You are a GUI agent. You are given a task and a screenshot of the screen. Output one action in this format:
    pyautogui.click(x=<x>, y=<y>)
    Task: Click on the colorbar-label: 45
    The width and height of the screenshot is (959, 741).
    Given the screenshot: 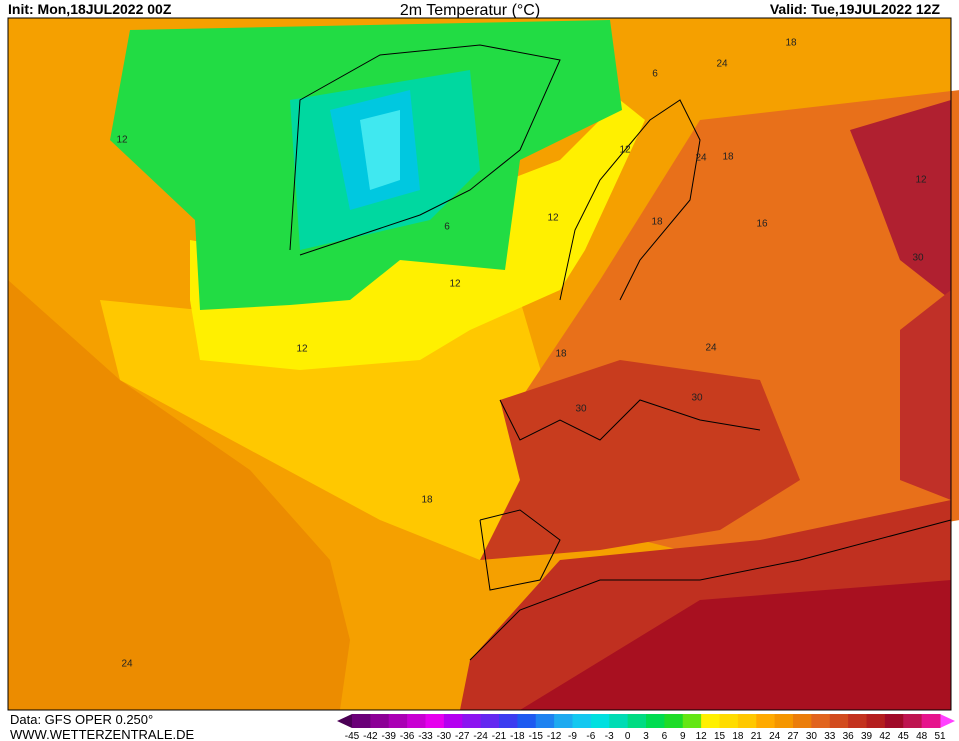 What is the action you would take?
    pyautogui.click(x=904, y=736)
    